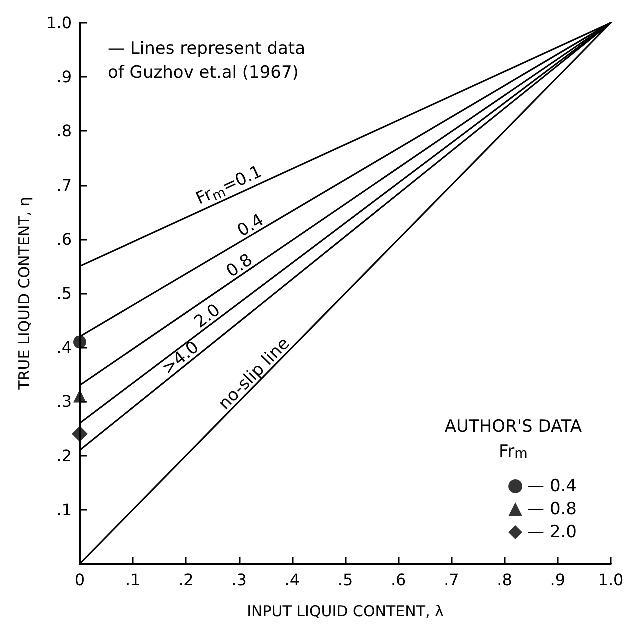  Describe the element at coordinates (553, 510) in the screenshot. I see `legend-label: — 0.8` at that location.